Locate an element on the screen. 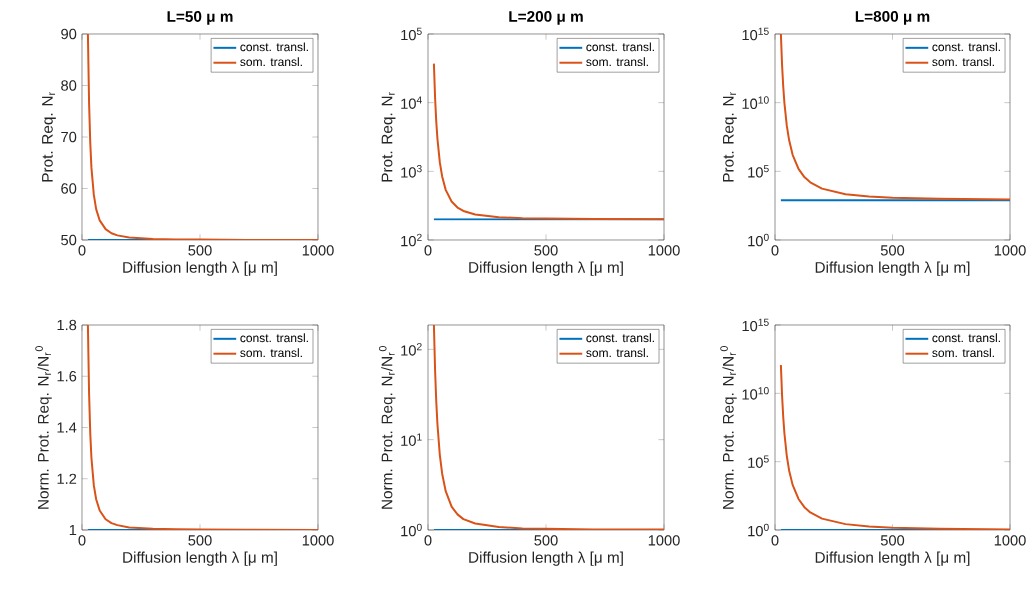 The image size is (1033, 590). chart-title: L=200 μ m is located at coordinates (546, 18).